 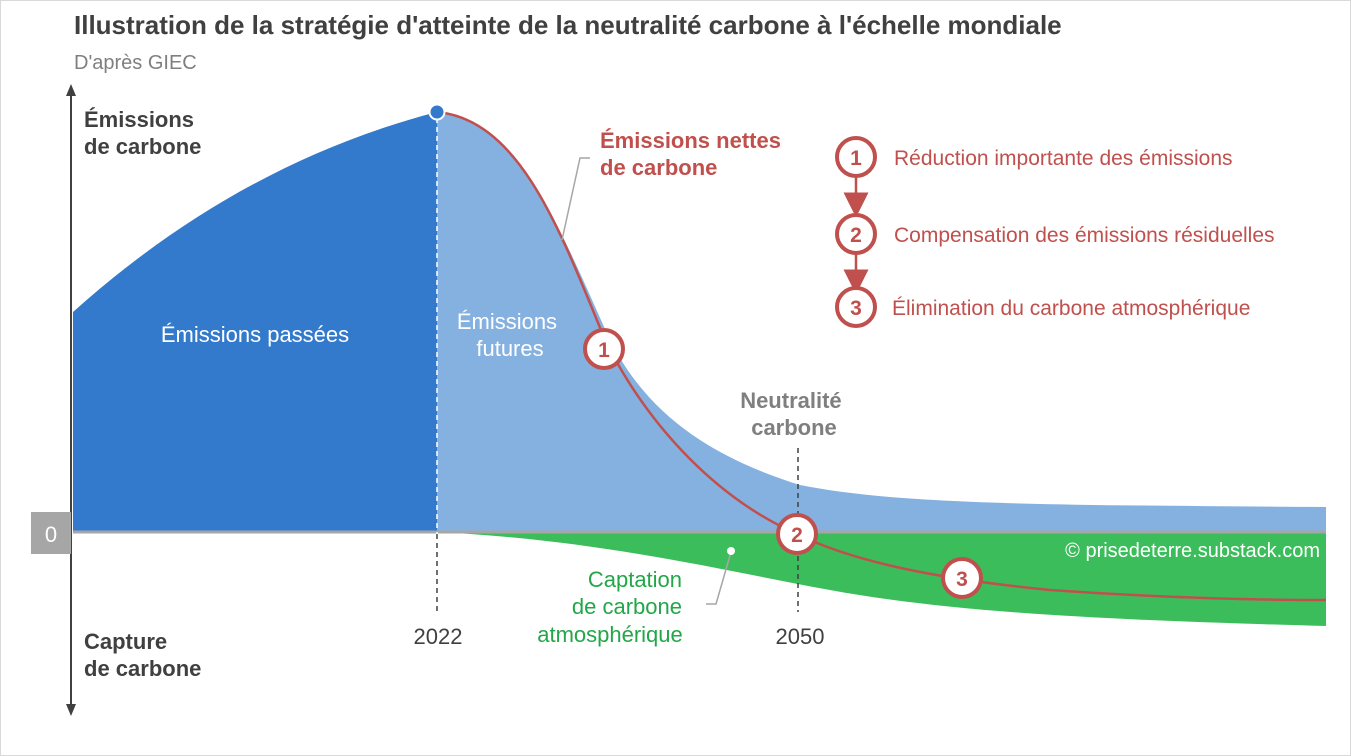 I want to click on svg-text:Élimination du carbone atmosph: Élimination du carbone atmosphérique, so click(x=1071, y=308).